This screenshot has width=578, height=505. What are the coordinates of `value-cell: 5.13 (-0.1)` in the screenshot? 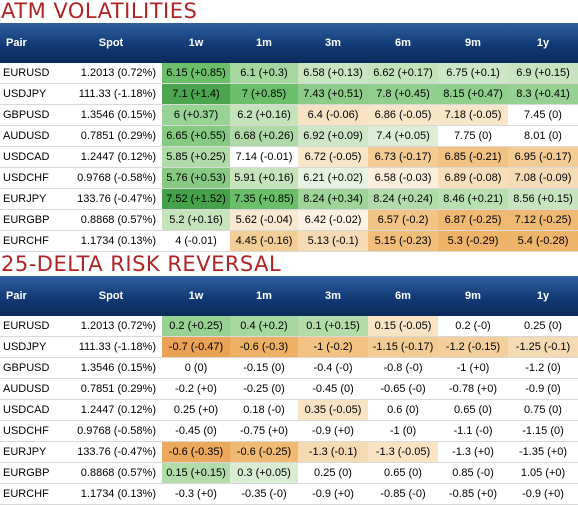 It's located at (333, 241).